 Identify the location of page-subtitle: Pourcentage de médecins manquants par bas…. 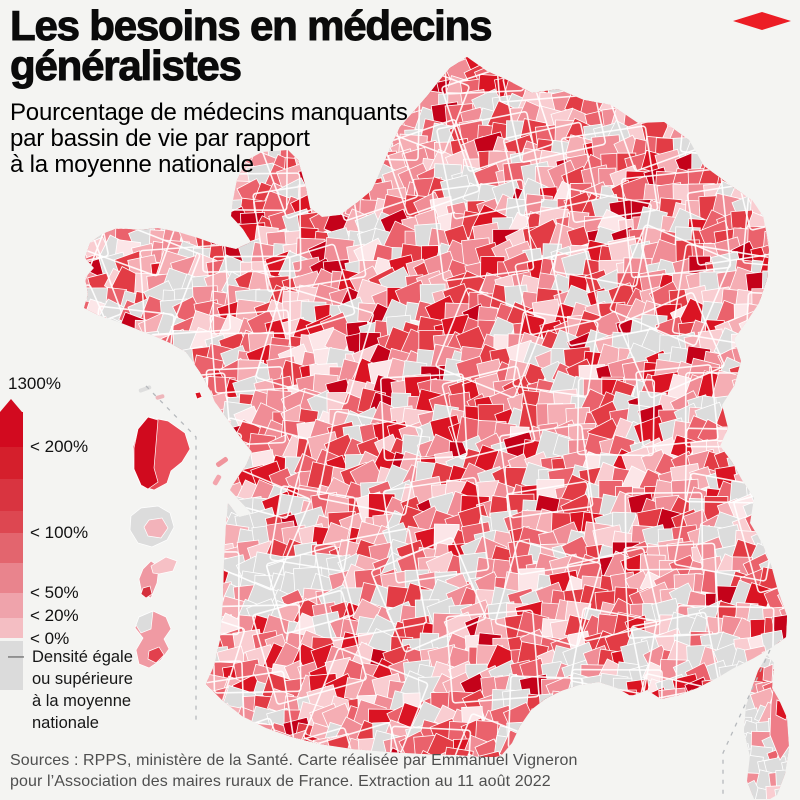
(250, 138).